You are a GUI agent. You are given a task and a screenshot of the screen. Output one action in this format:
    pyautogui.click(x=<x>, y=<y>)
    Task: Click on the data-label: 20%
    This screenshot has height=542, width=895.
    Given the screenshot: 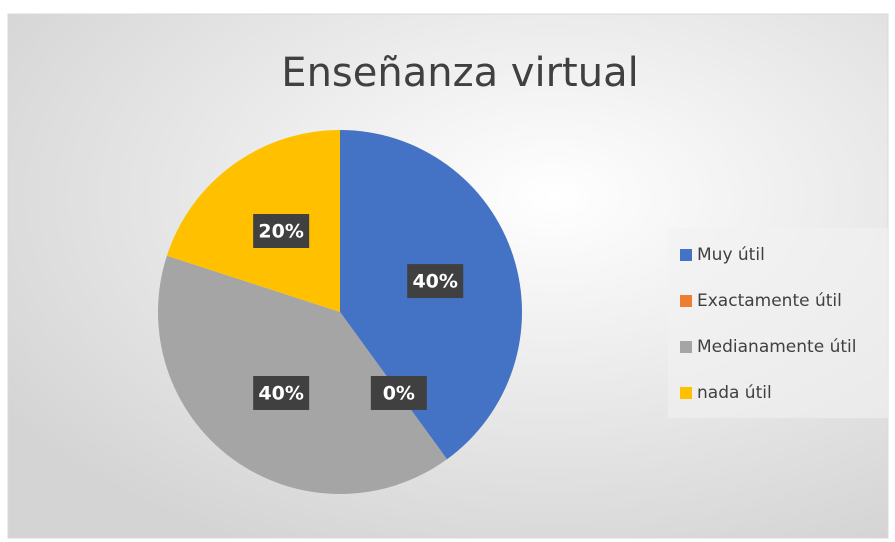 What is the action you would take?
    pyautogui.click(x=280, y=232)
    